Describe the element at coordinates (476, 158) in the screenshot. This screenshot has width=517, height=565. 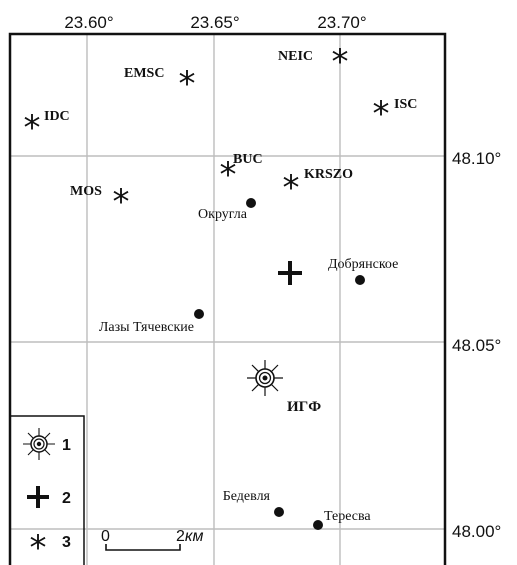
I see `lat-tick-48-10: 48.10°` at that location.